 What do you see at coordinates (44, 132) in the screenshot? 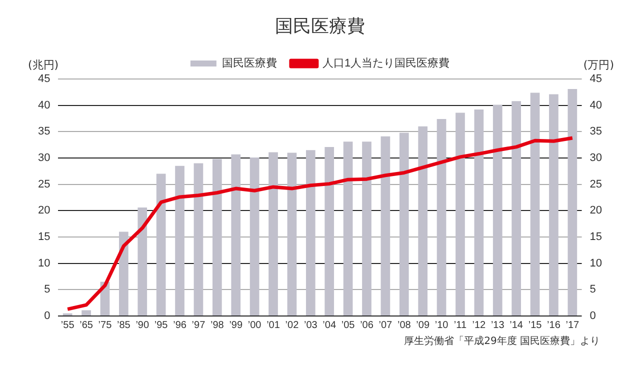
I see `y-tick-label: 35` at bounding box center [44, 132].